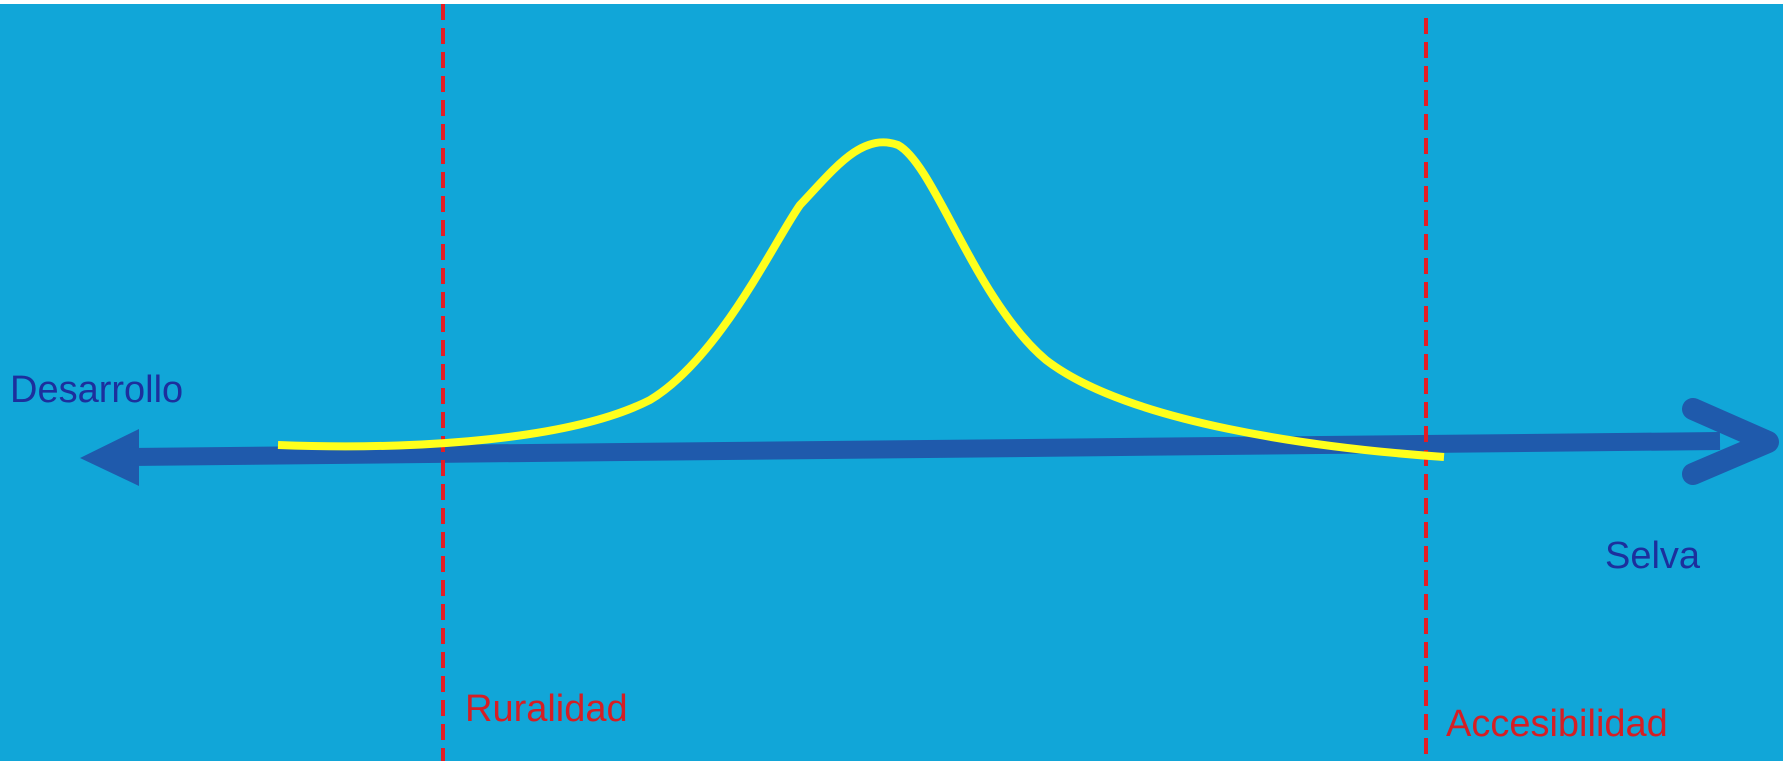 Image resolution: width=1783 pixels, height=761 pixels. I want to click on threshold-label-ruralidad: Ruralidad, so click(546, 709).